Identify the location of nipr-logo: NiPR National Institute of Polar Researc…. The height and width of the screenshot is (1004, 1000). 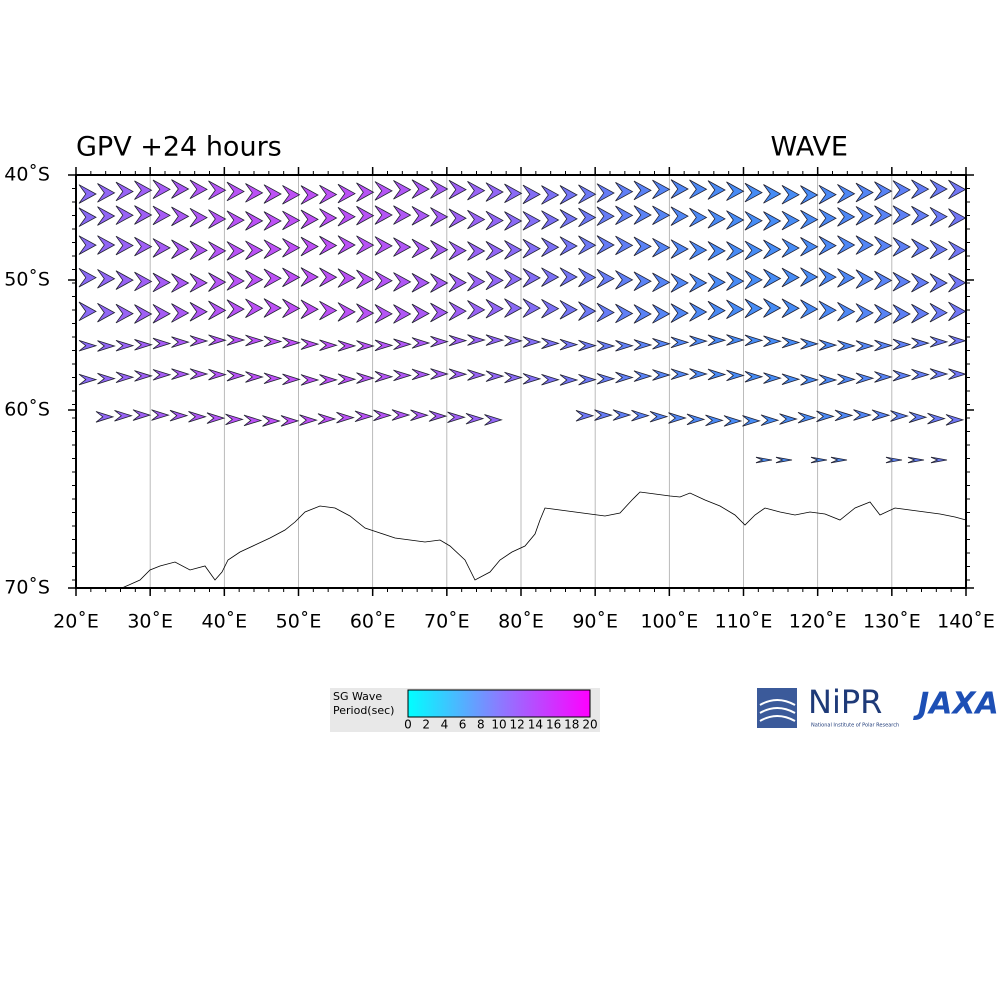
(828, 706).